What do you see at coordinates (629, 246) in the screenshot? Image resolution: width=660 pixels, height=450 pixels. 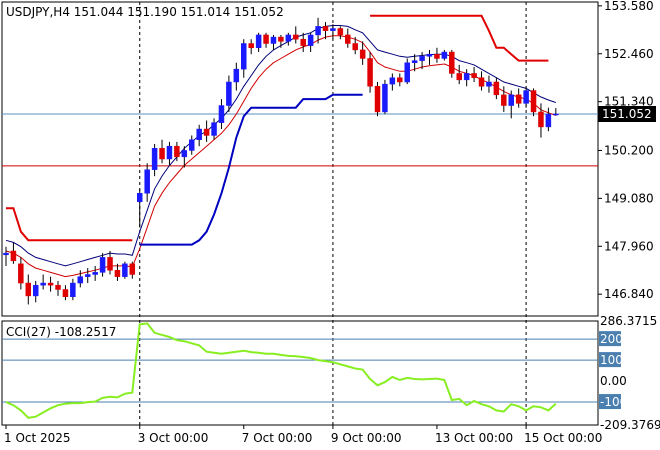 I see `y-tick-label: 147.960` at bounding box center [629, 246].